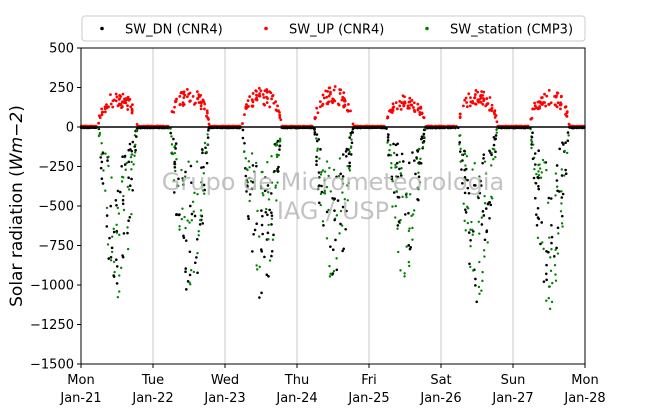 The image size is (650, 409). I want to click on legend-marker, so click(427, 28).